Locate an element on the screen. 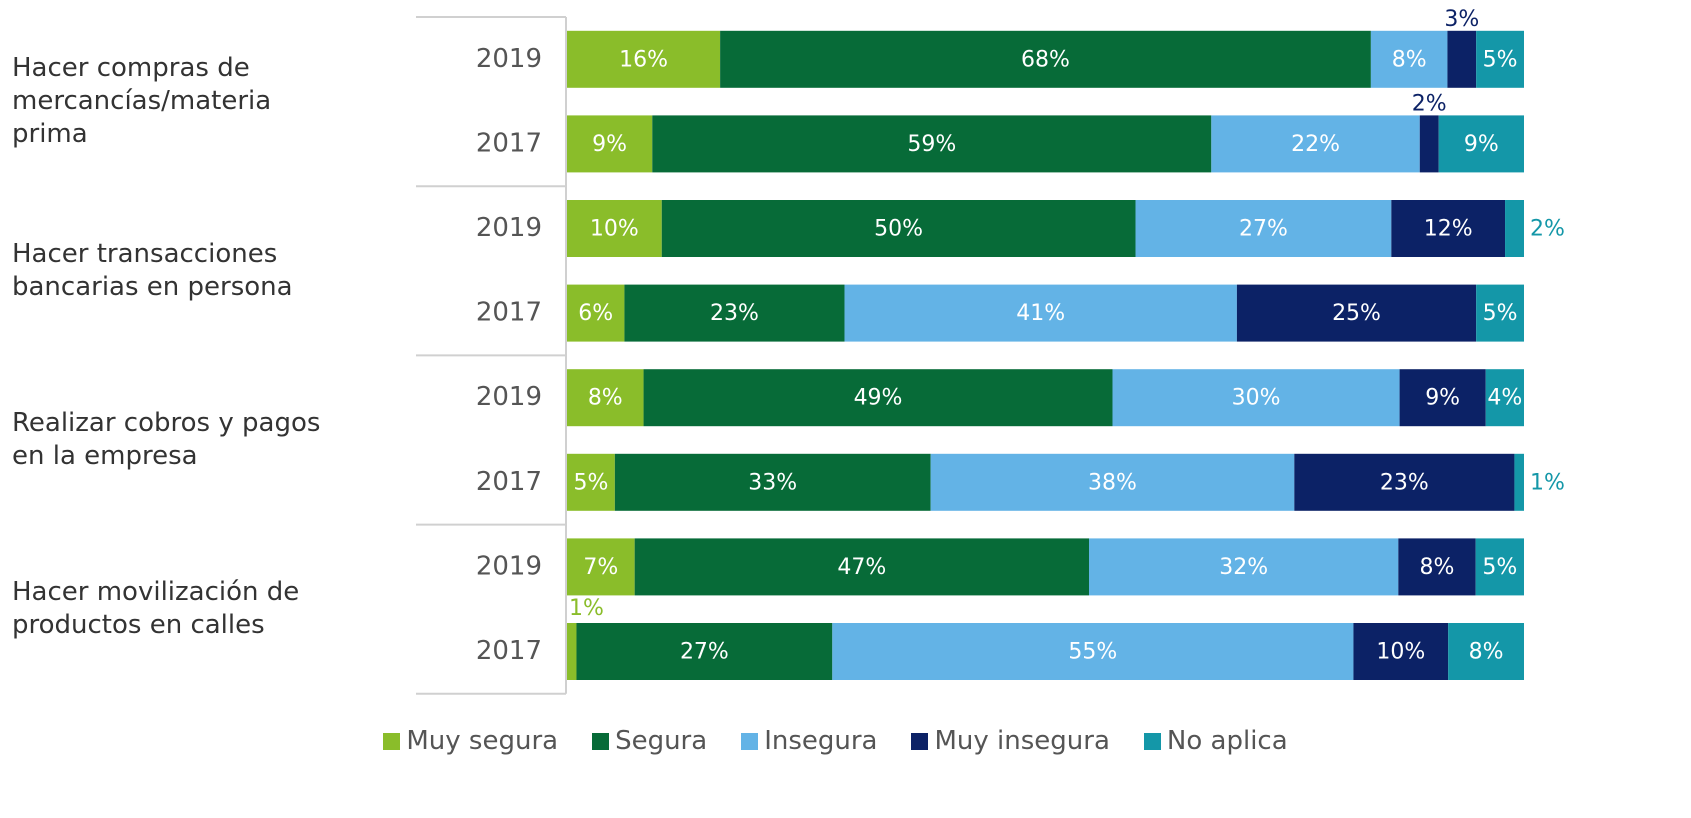 The height and width of the screenshot is (818, 1691). value-label: 68% is located at coordinates (1045, 59).